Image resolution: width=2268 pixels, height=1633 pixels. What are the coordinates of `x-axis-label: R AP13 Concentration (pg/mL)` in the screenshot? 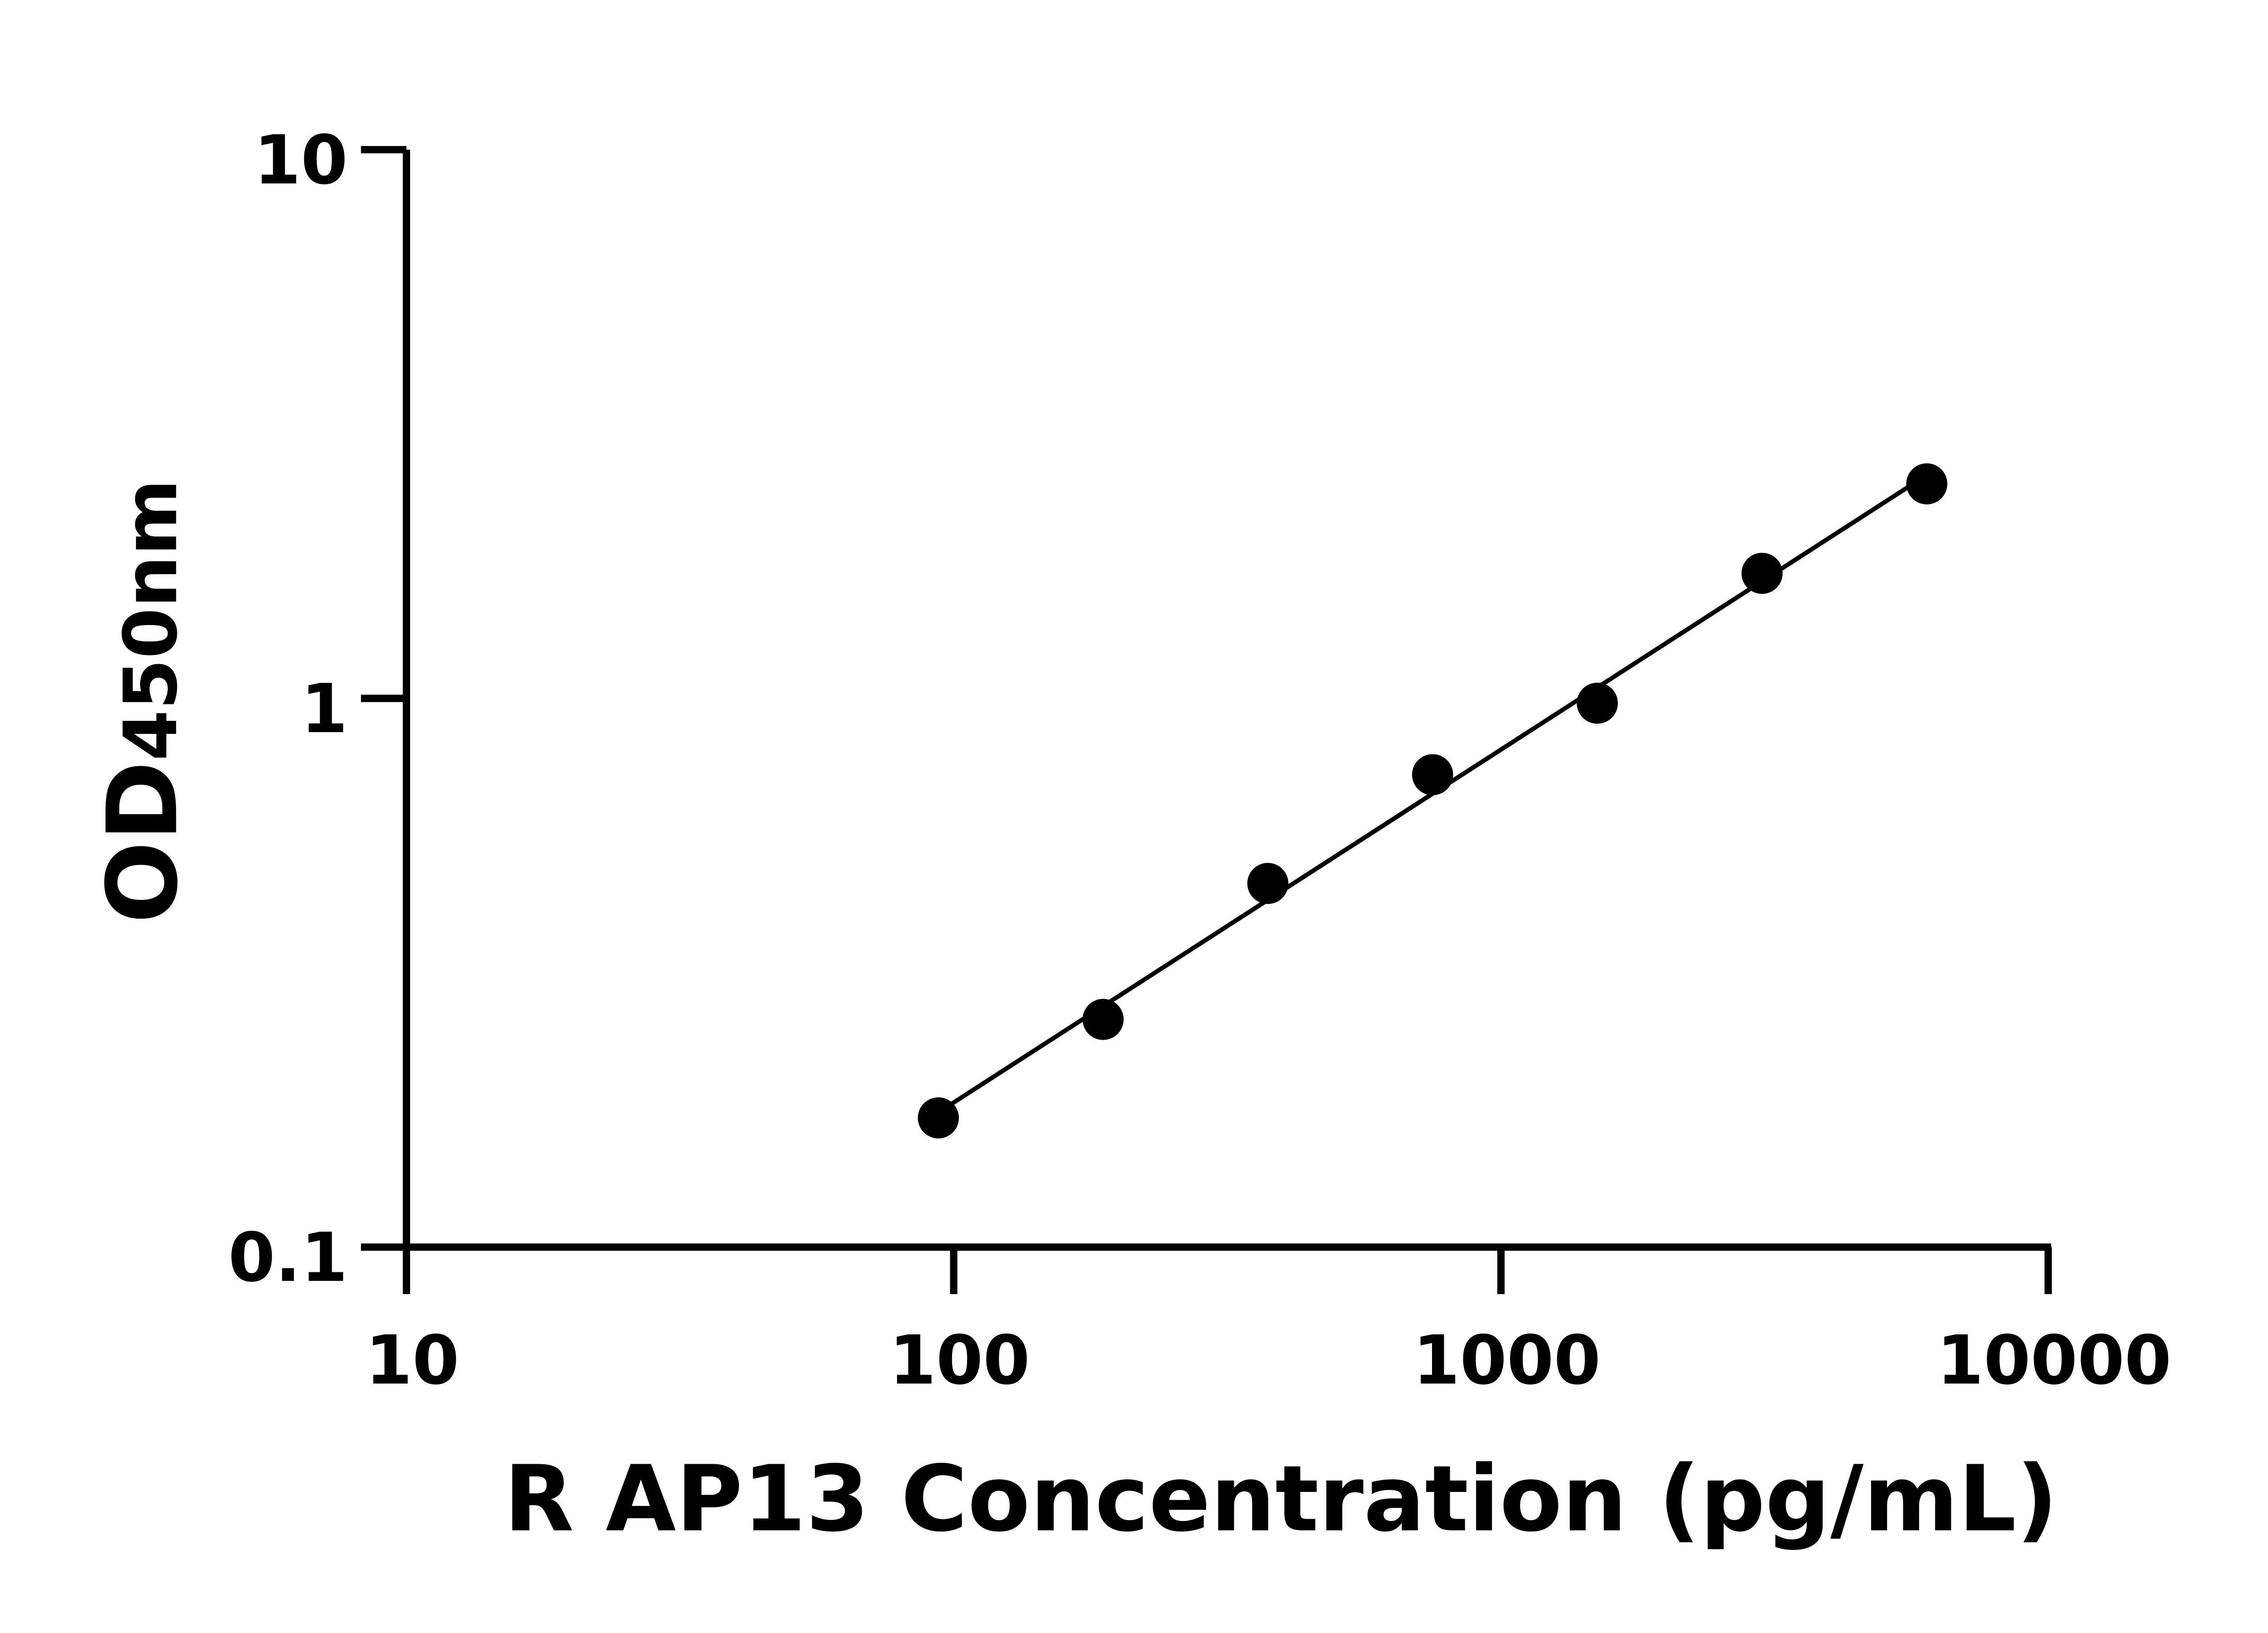 It's located at (1281, 1499).